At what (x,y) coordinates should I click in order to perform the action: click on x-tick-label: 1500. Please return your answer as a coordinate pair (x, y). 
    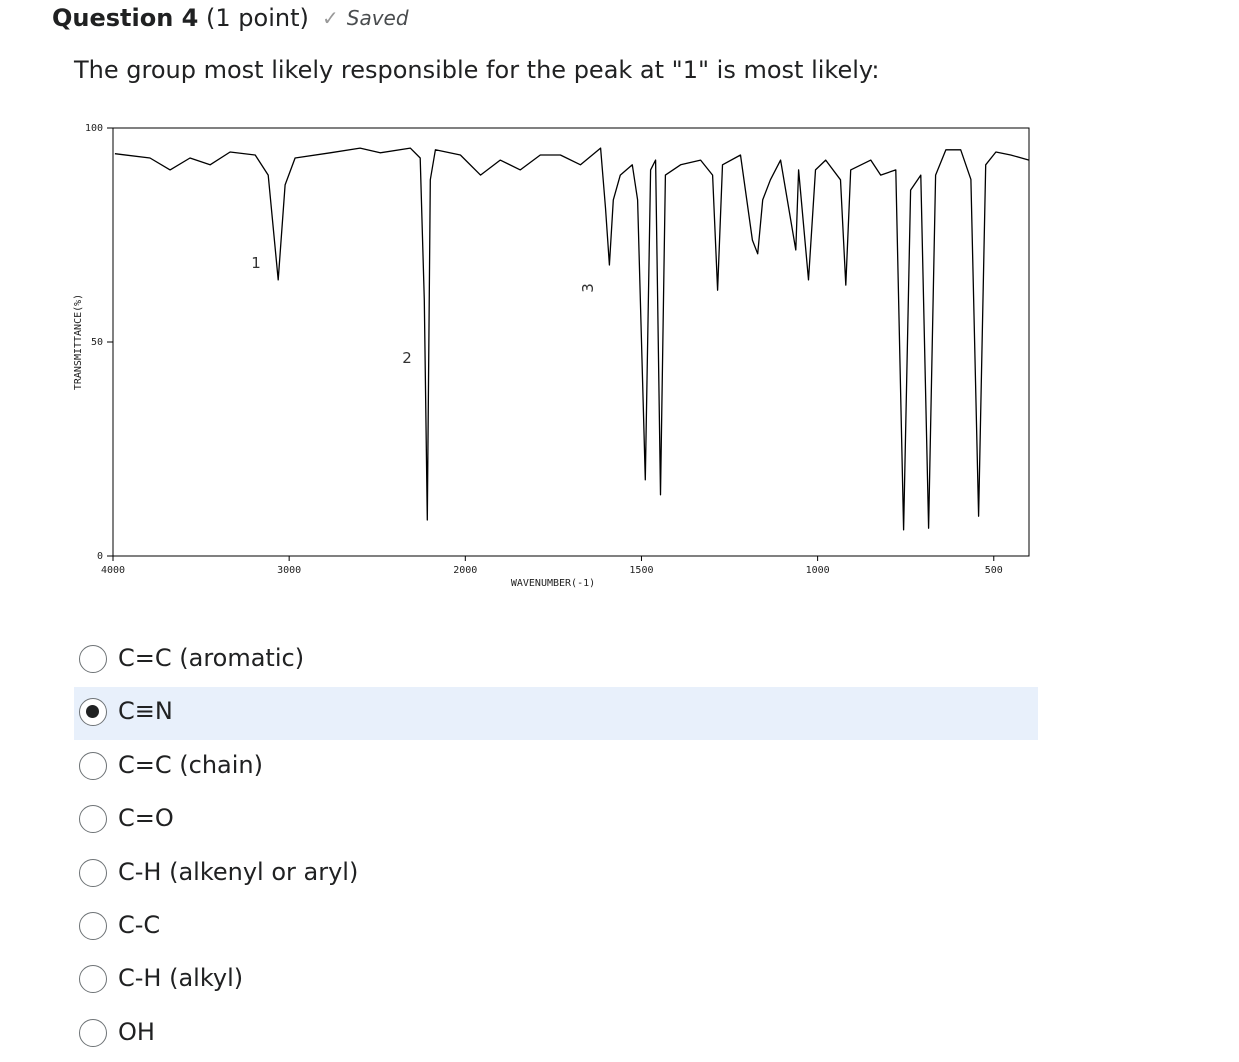
    Looking at the image, I should click on (641, 570).